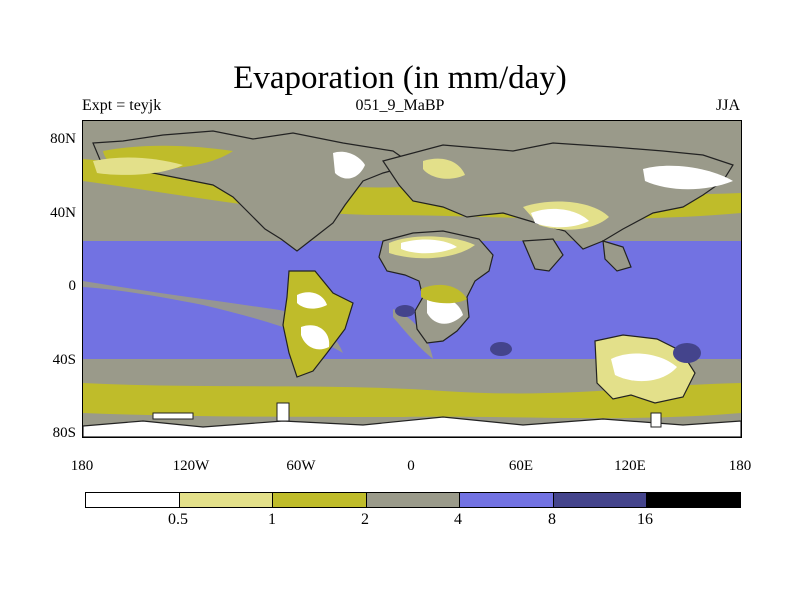 Image resolution: width=800 pixels, height=600 pixels. I want to click on europe-semi-dry, so click(444, 168).